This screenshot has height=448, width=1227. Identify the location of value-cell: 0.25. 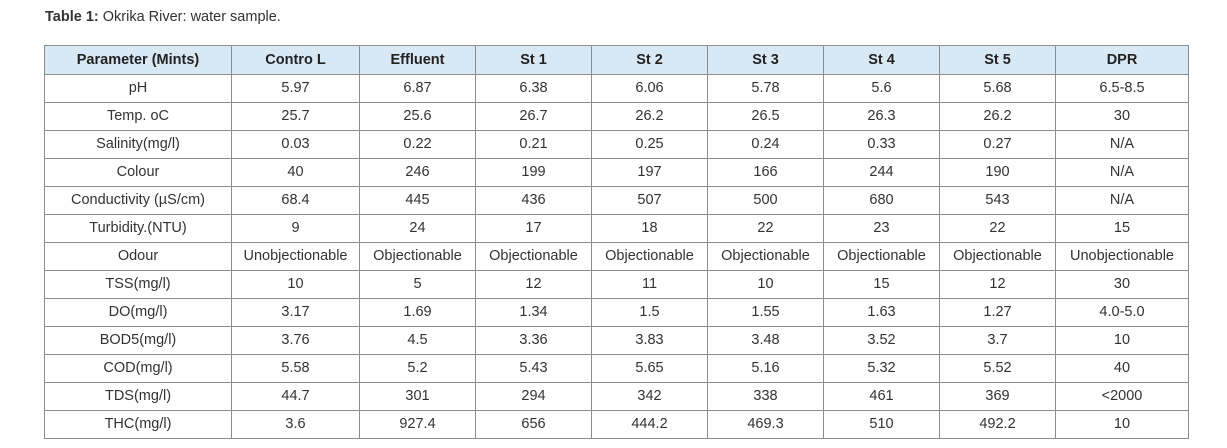
(649, 144).